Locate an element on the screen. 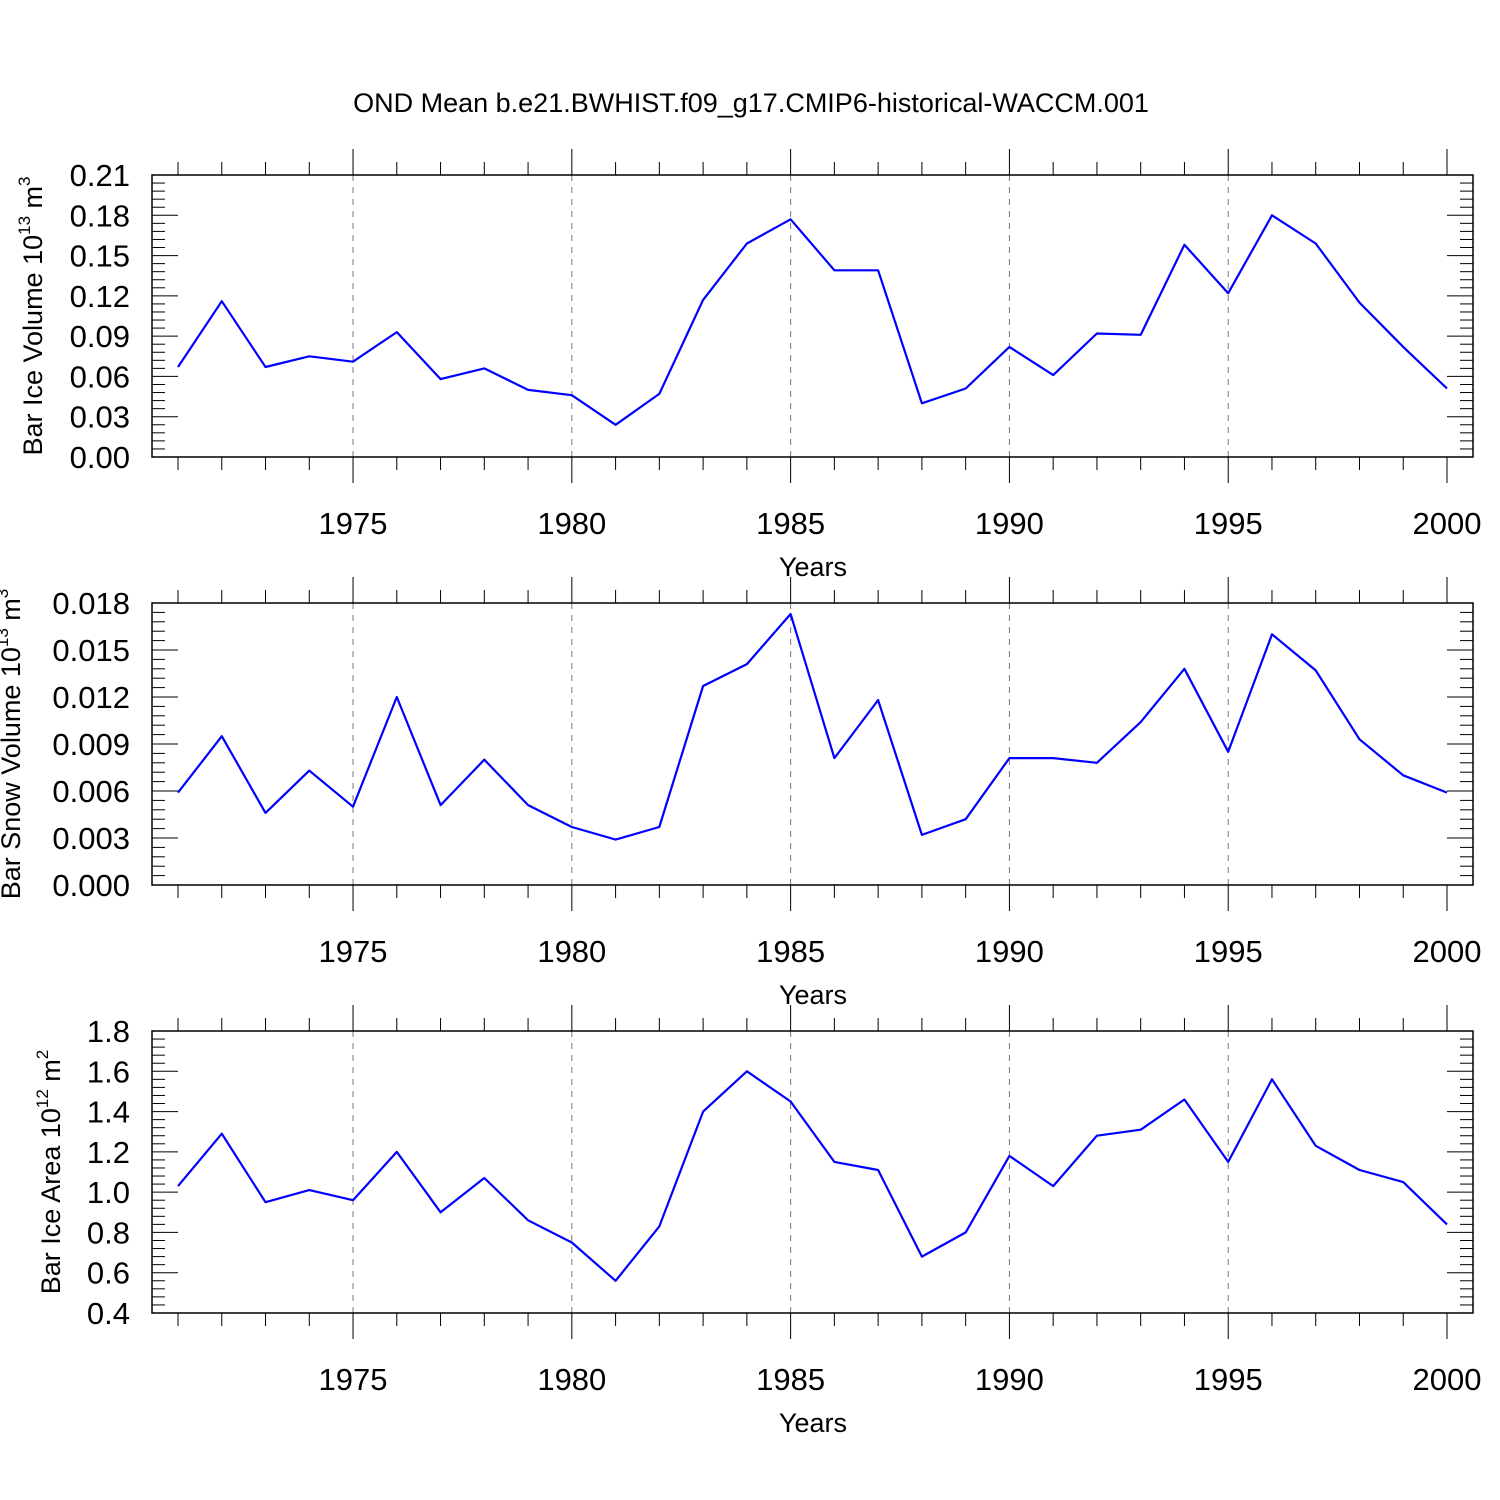  y-tick-label-1.2: 1.2 is located at coordinates (108, 1152).